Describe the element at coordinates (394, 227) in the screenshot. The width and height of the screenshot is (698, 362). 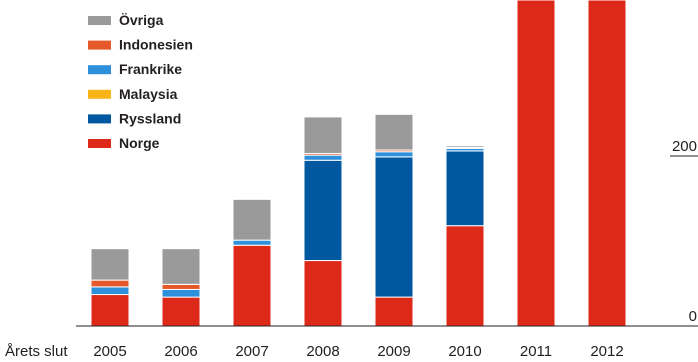
I see `bar-2009-ryssland` at that location.